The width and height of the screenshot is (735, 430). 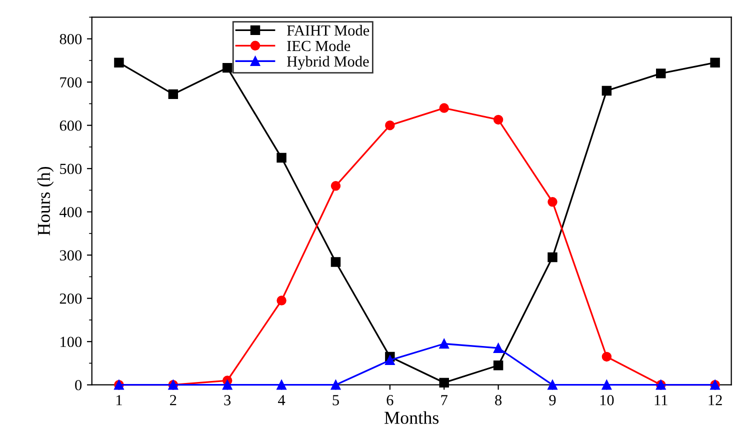 I want to click on x-axis-title: Months, so click(x=411, y=417).